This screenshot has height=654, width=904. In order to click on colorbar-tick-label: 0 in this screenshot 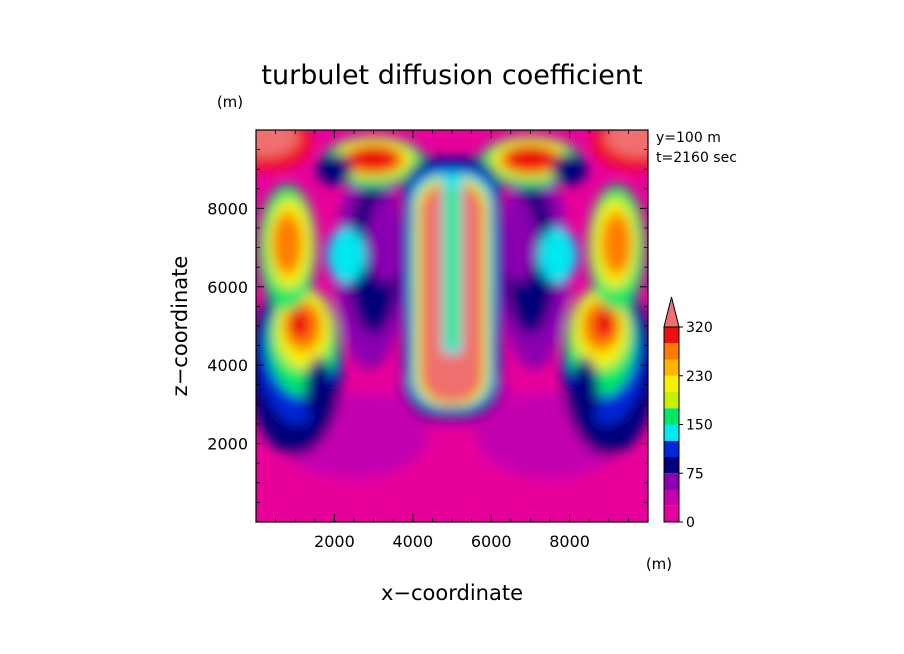, I will do `click(690, 523)`.